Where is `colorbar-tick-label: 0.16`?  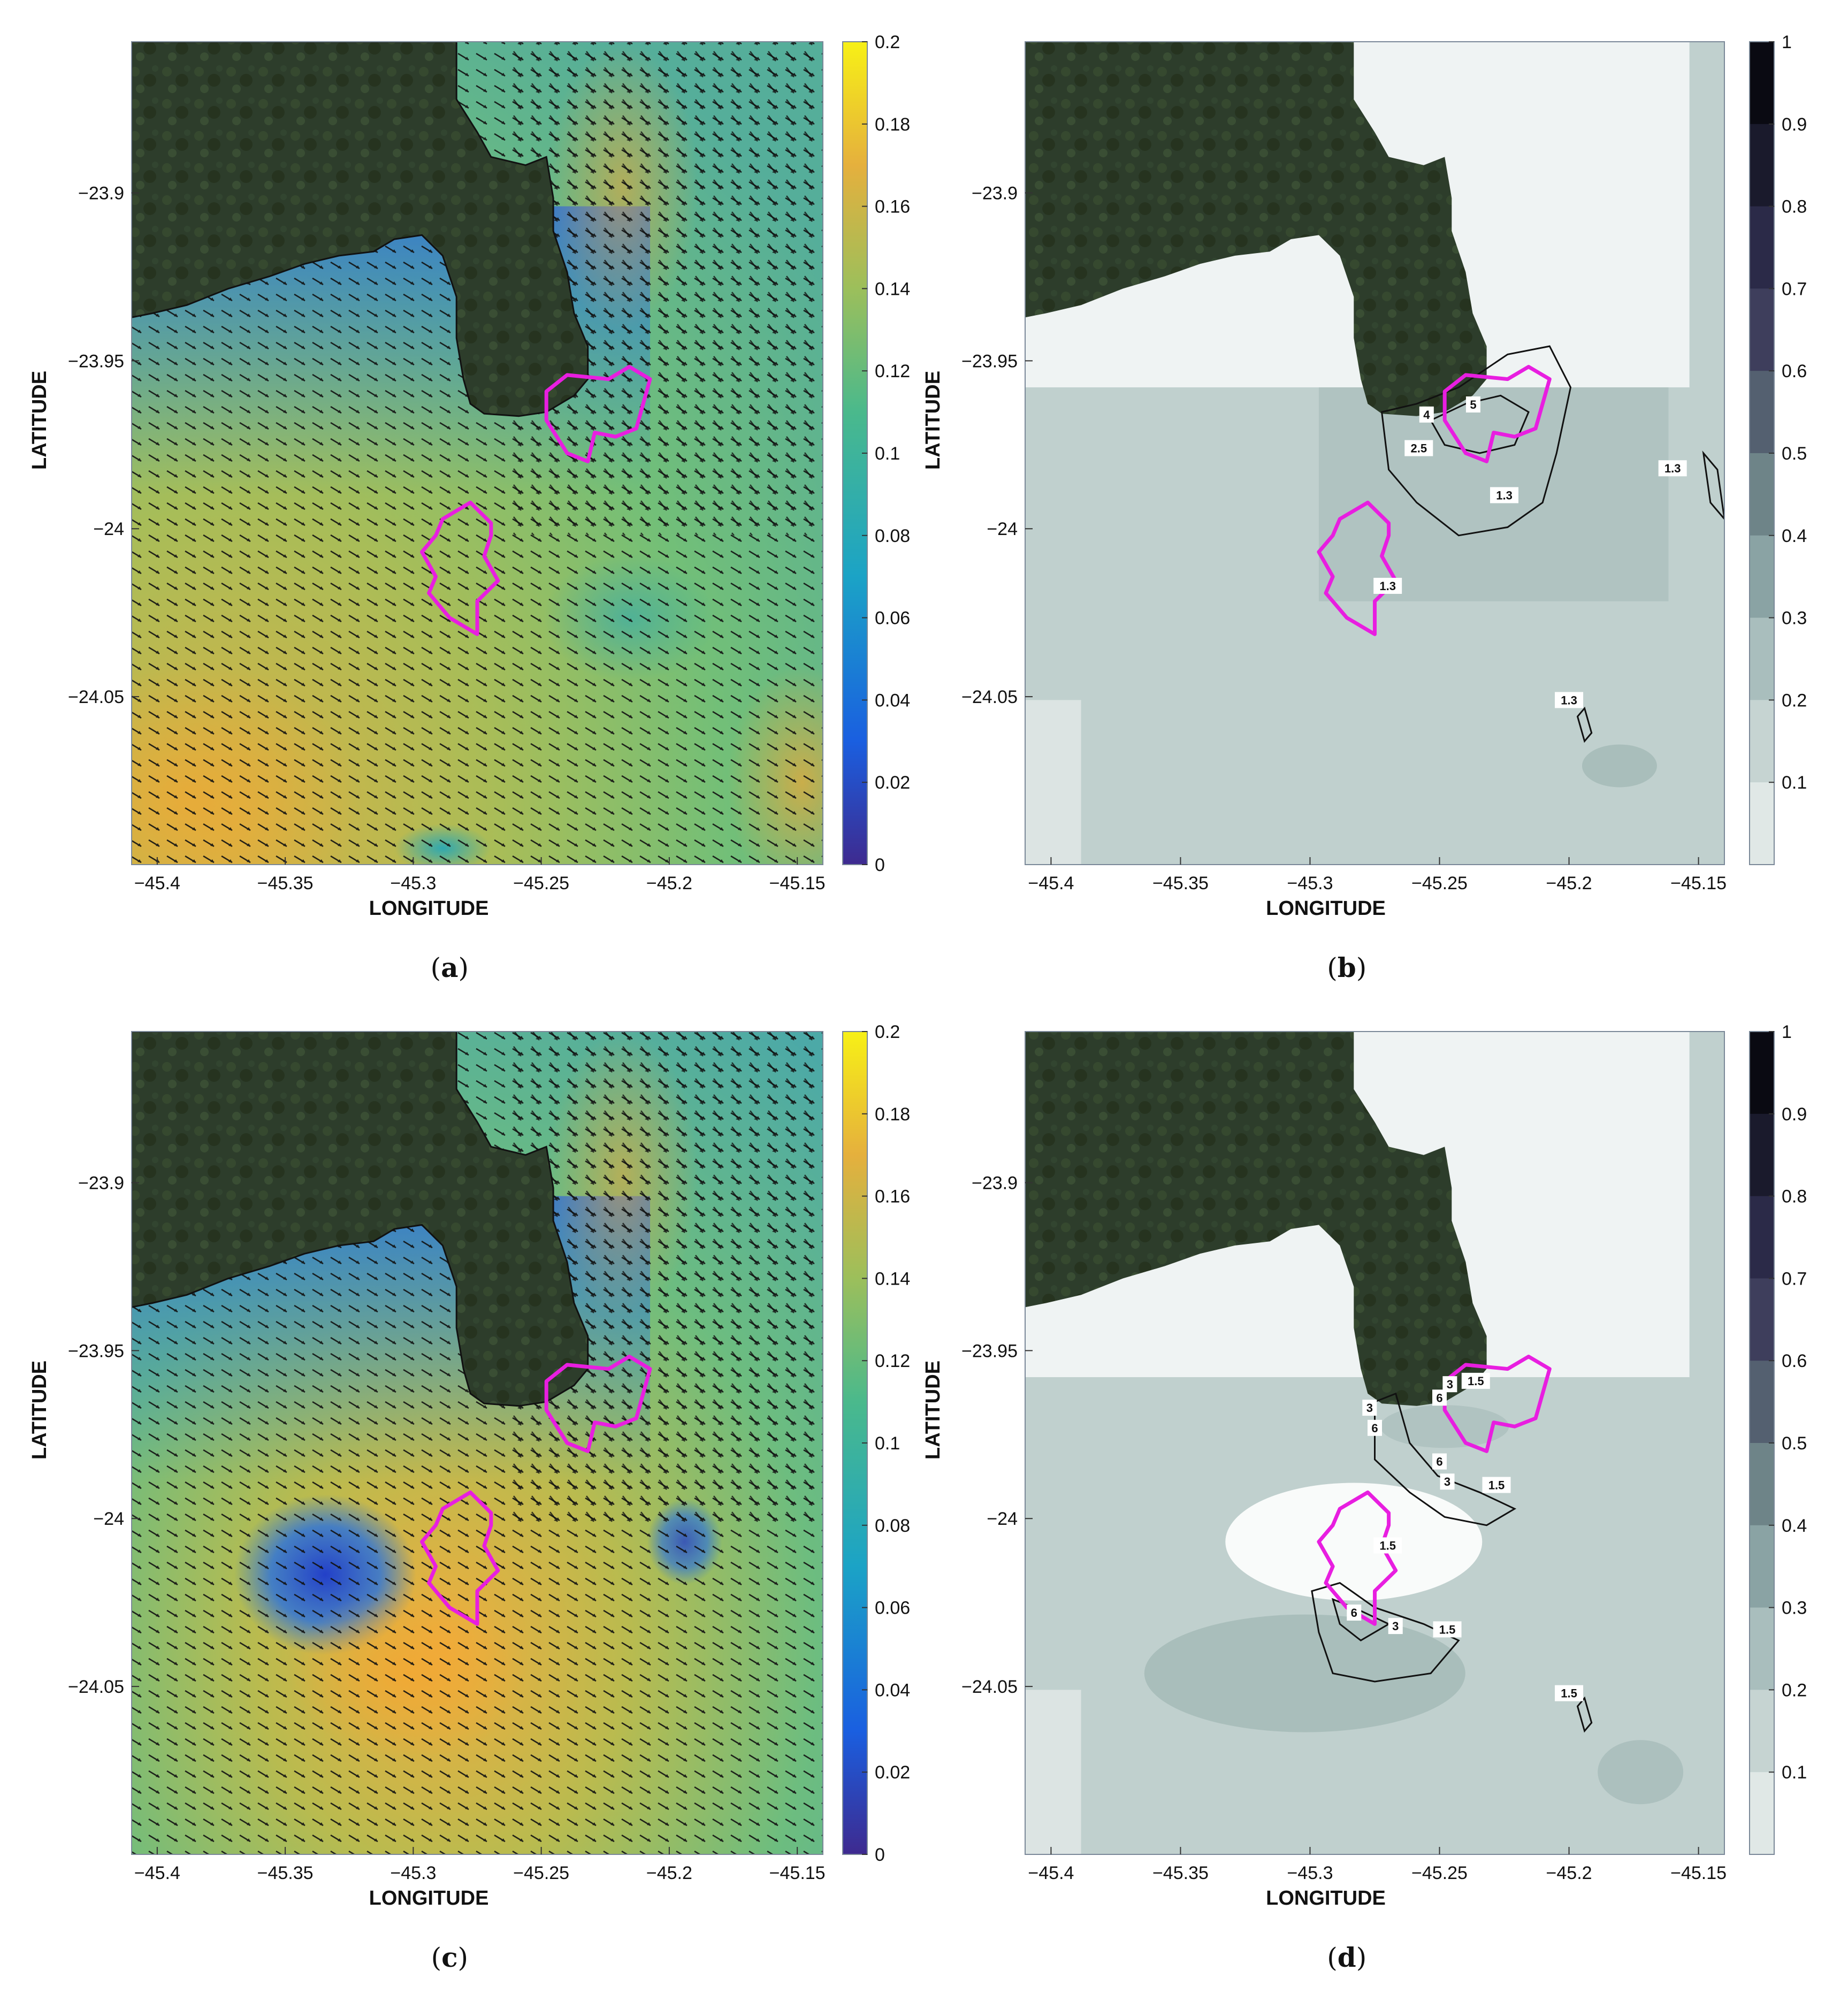
colorbar-tick-label: 0.16 is located at coordinates (892, 1197).